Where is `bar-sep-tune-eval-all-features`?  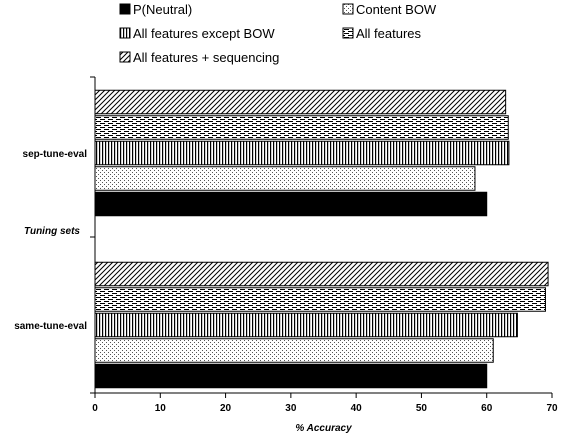
bar-sep-tune-eval-all-features is located at coordinates (301, 127).